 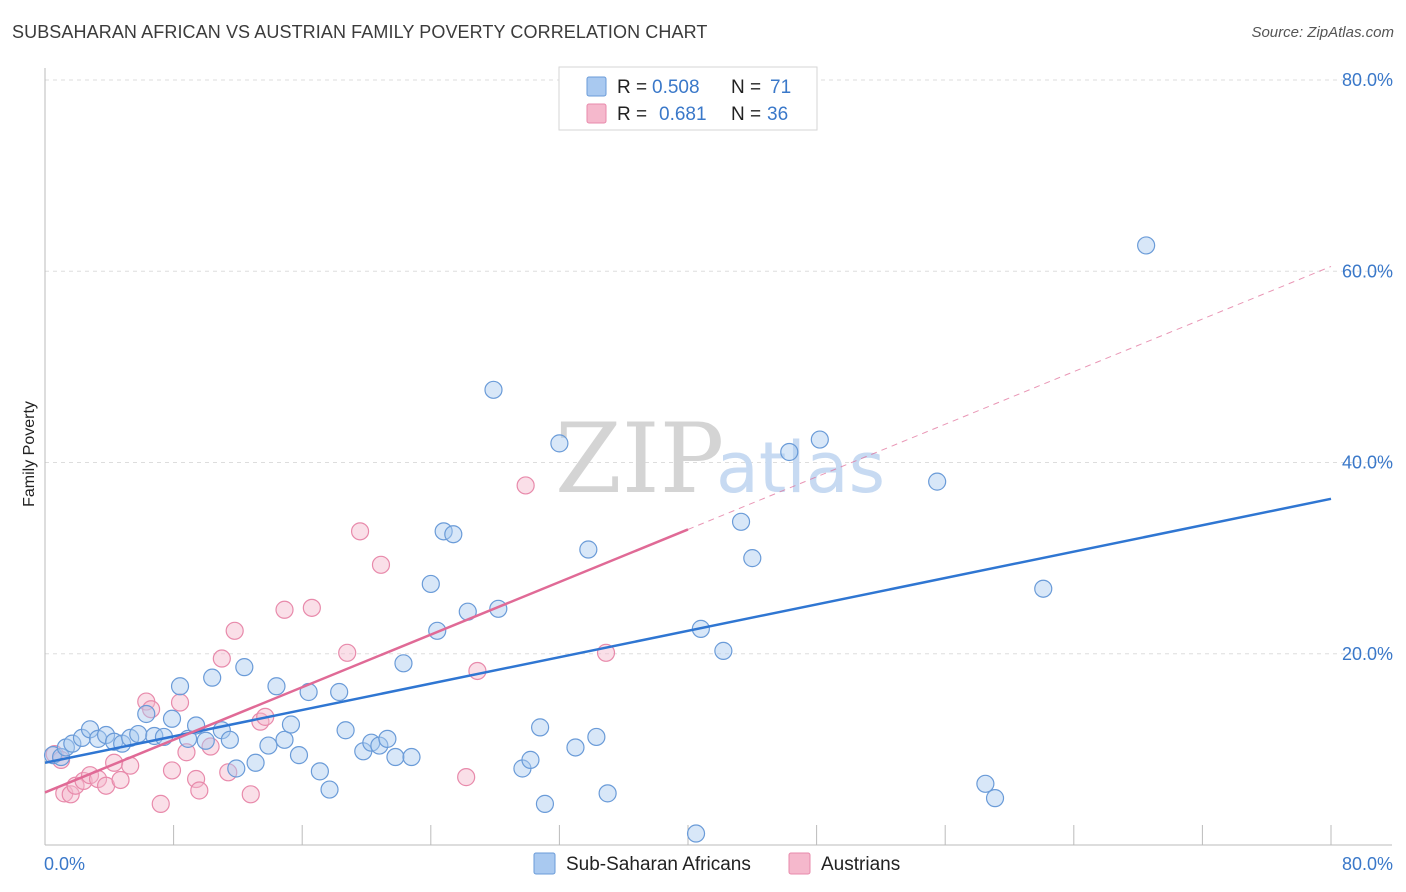 What do you see at coordinates (676, 87) in the screenshot?
I see `legend-r-value-blue: 0.508` at bounding box center [676, 87].